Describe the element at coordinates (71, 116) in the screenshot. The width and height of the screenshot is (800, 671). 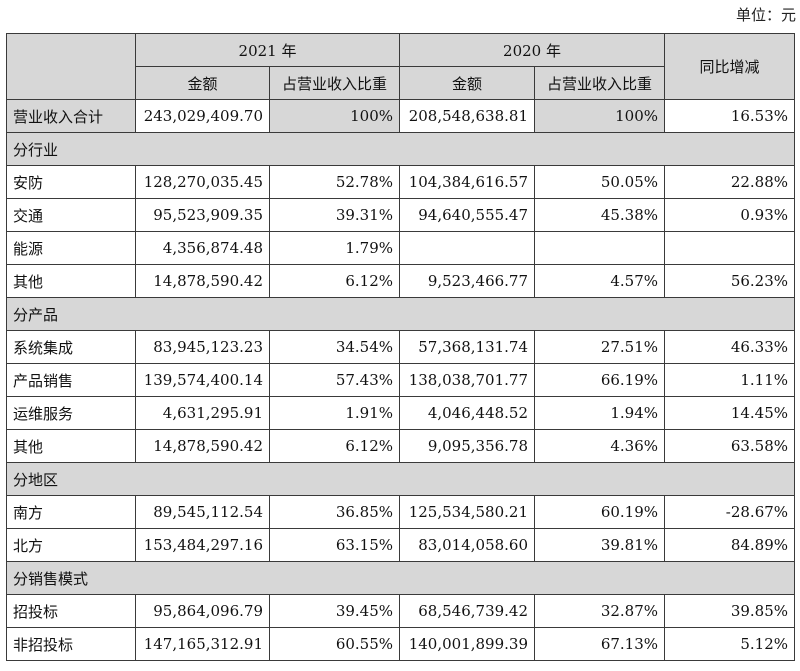
I see `row-label: 营业收入合计` at that location.